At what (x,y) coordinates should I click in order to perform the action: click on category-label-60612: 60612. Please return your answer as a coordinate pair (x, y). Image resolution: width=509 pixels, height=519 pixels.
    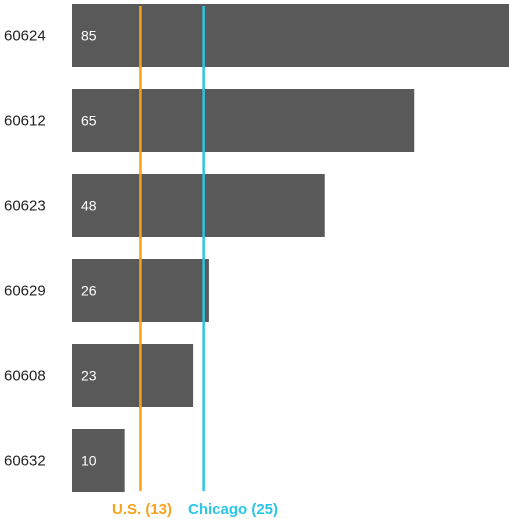
    Looking at the image, I should click on (25, 121).